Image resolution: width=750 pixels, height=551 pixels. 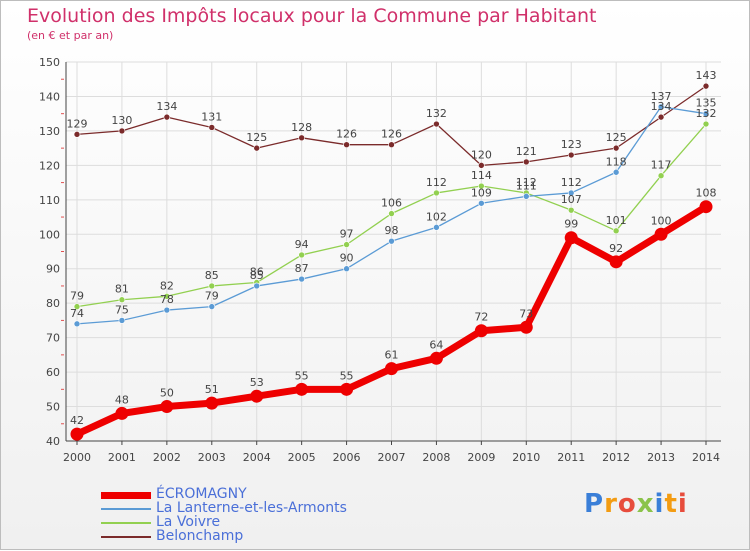 What do you see at coordinates (481, 317) in the screenshot?
I see `data-label-0: 72` at bounding box center [481, 317].